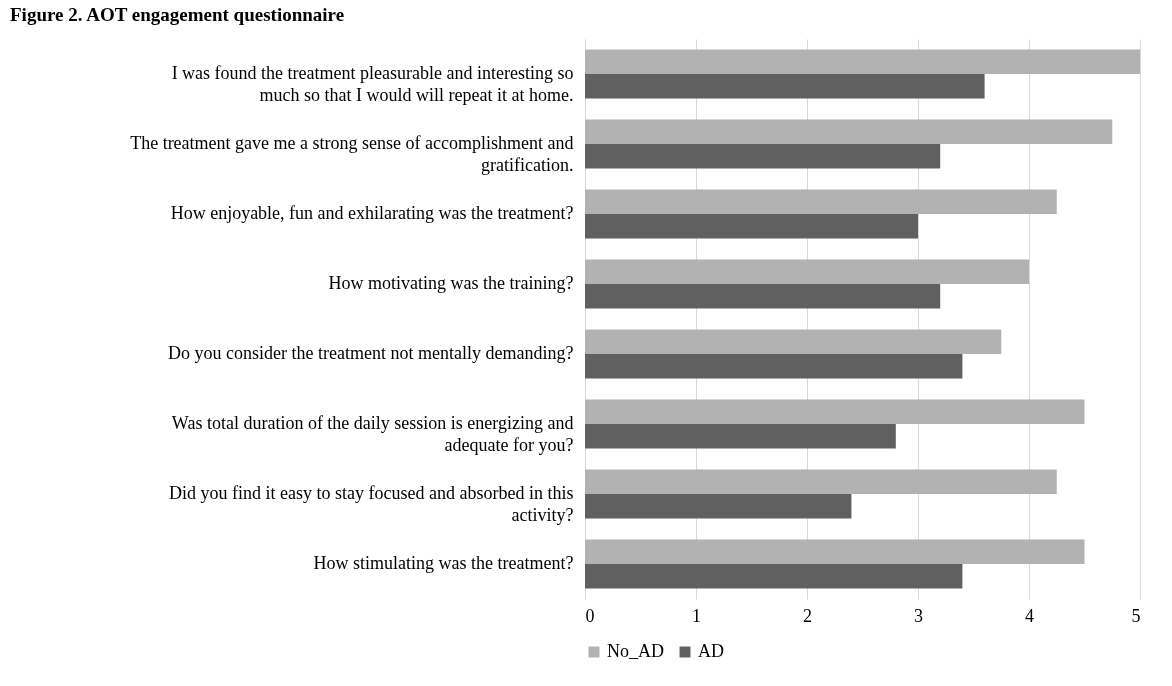 The height and width of the screenshot is (686, 1172). I want to click on y-tick-label: The treatment gave me a strong sense of accomplishment and gratification., so click(352, 154).